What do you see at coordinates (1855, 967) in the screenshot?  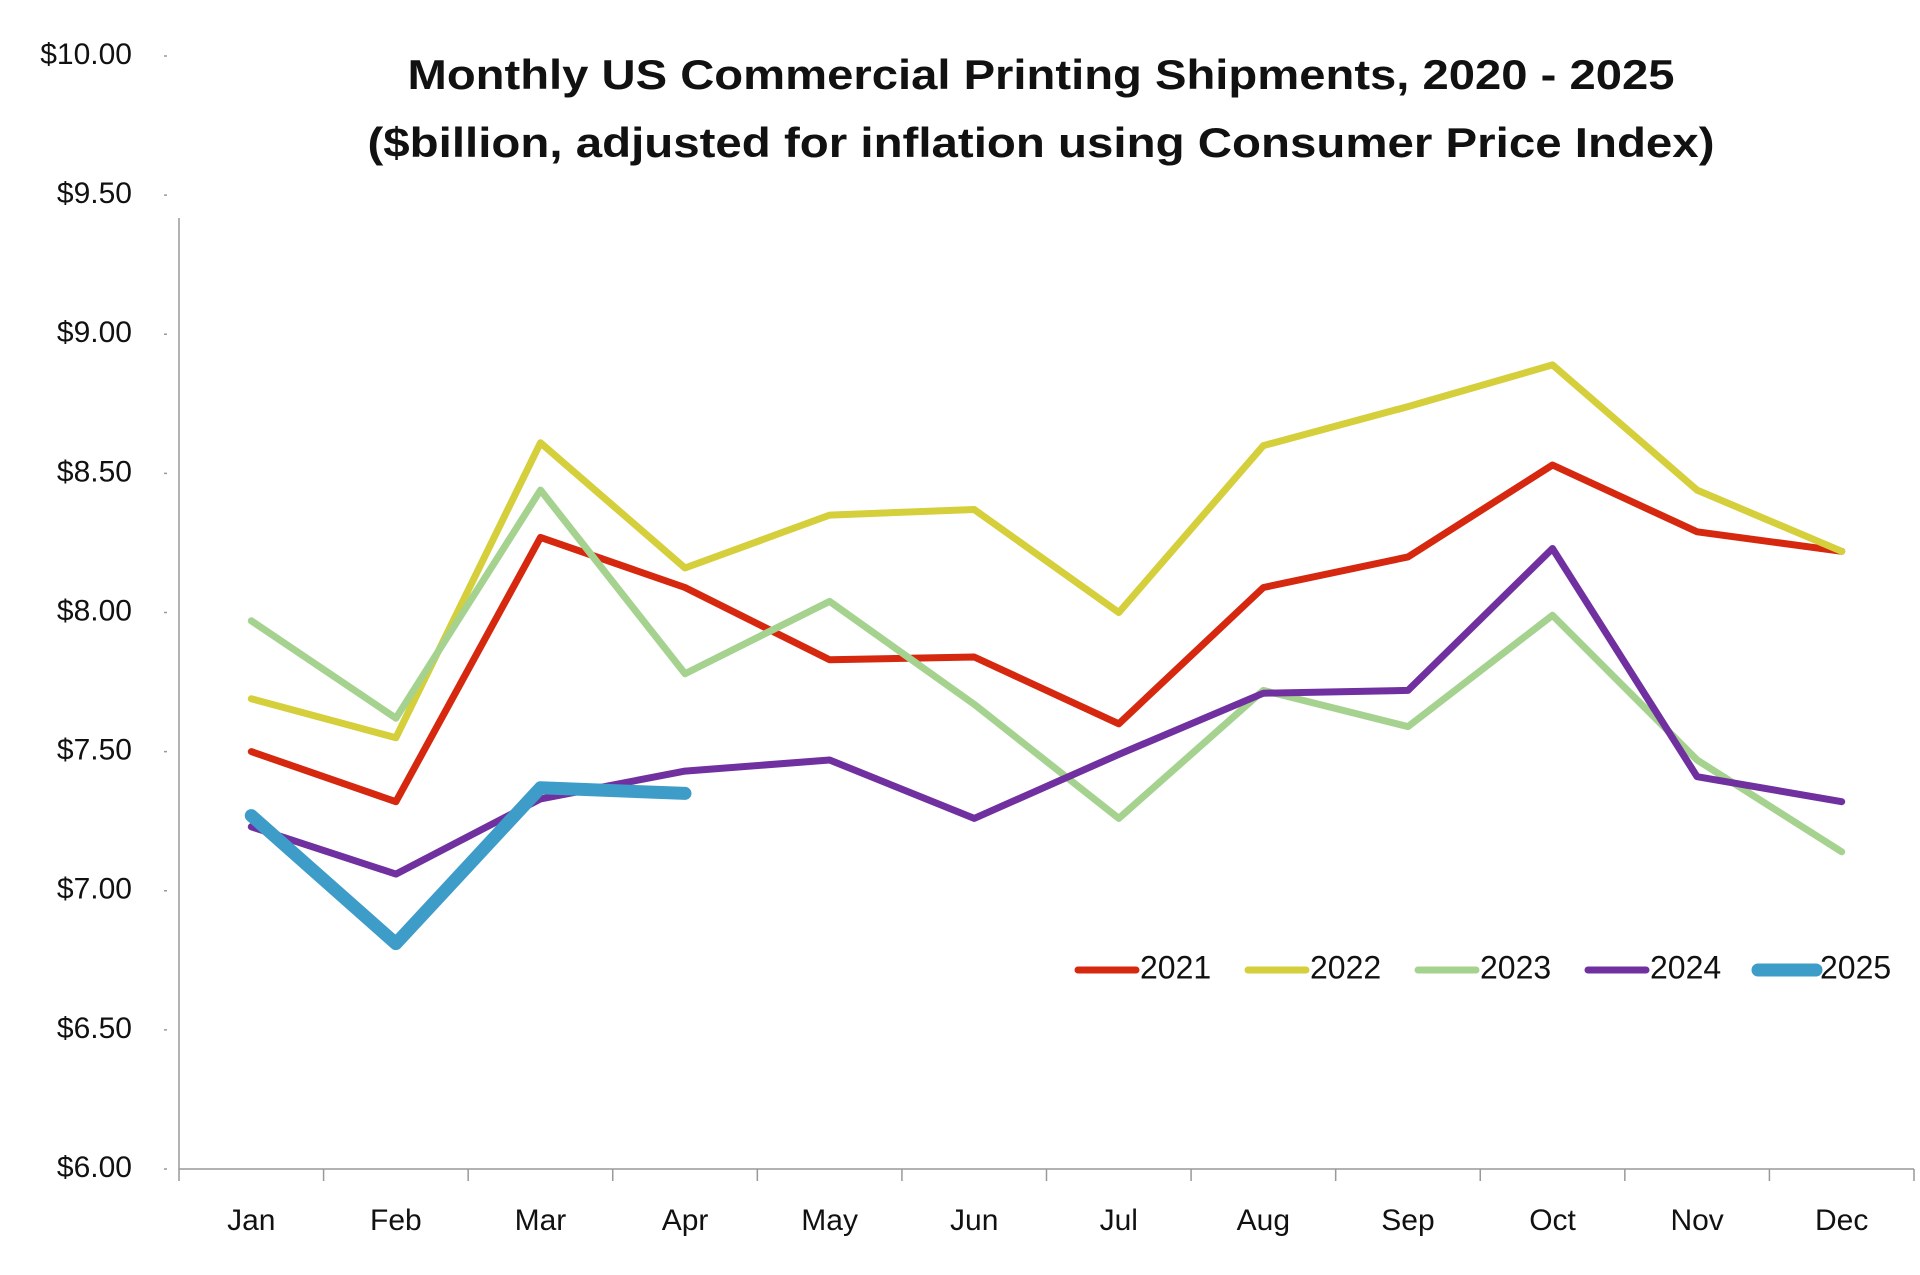 I see `legend-label: 2025` at bounding box center [1855, 967].